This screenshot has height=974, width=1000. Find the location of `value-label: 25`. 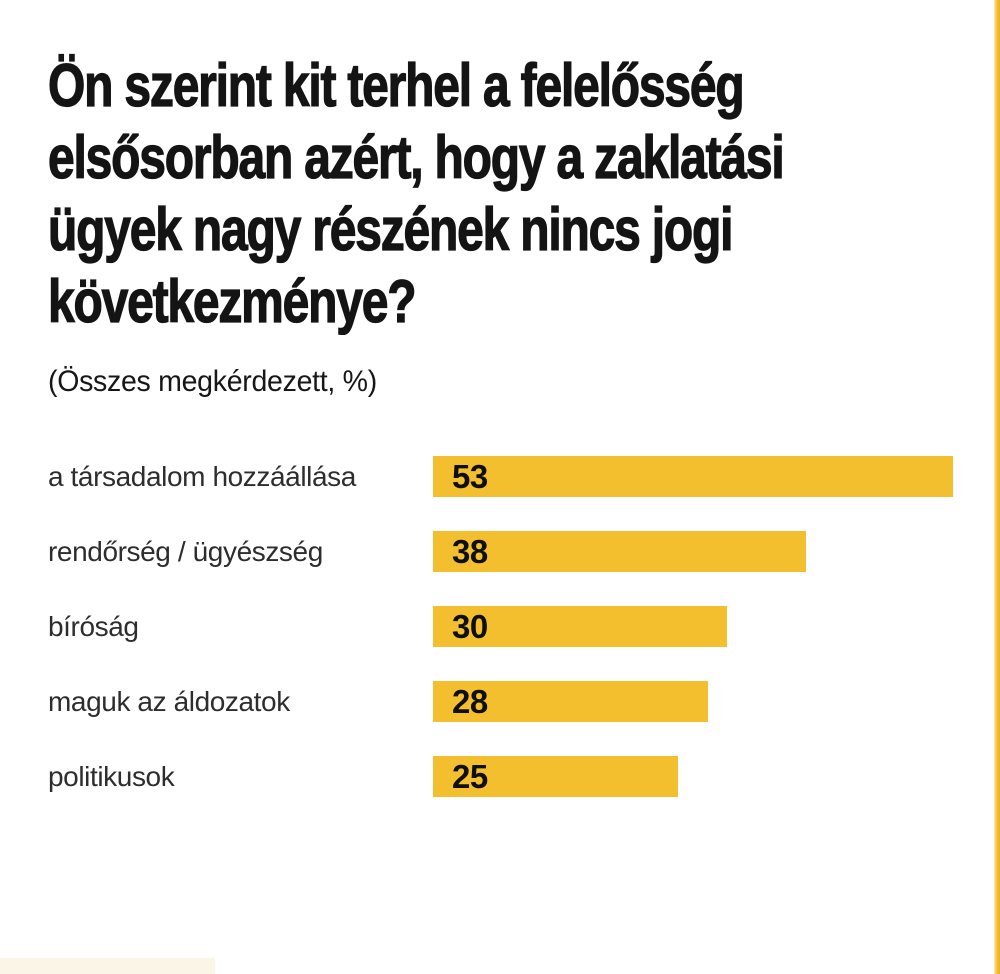

value-label: 25 is located at coordinates (470, 776).